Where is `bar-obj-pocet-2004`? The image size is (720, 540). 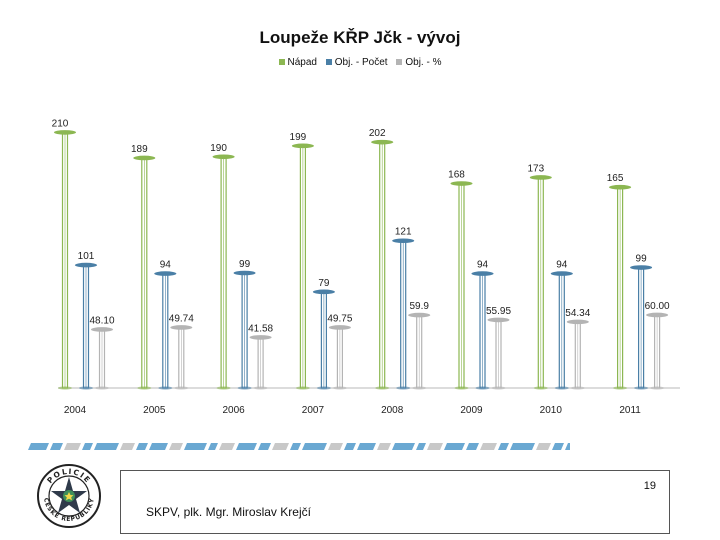 bar-obj-pocet-2004 is located at coordinates (86, 326).